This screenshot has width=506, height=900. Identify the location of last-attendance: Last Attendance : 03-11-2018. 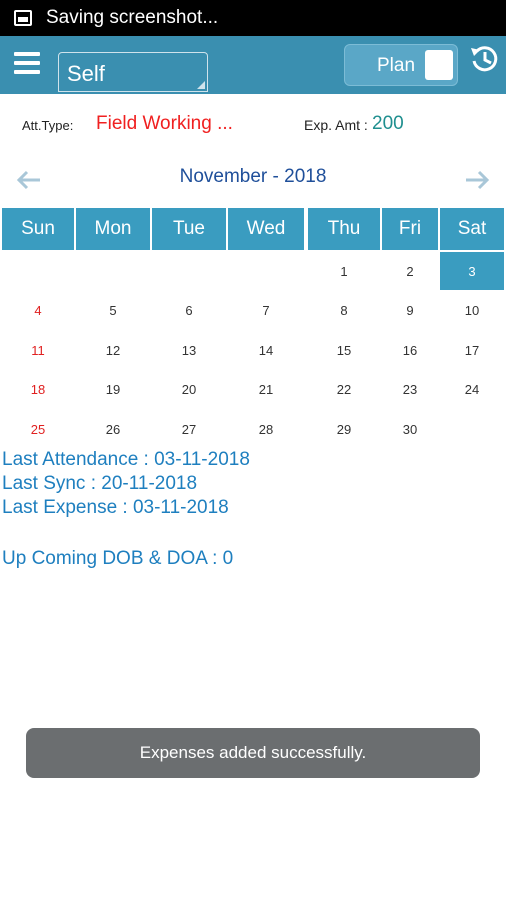
(126, 459).